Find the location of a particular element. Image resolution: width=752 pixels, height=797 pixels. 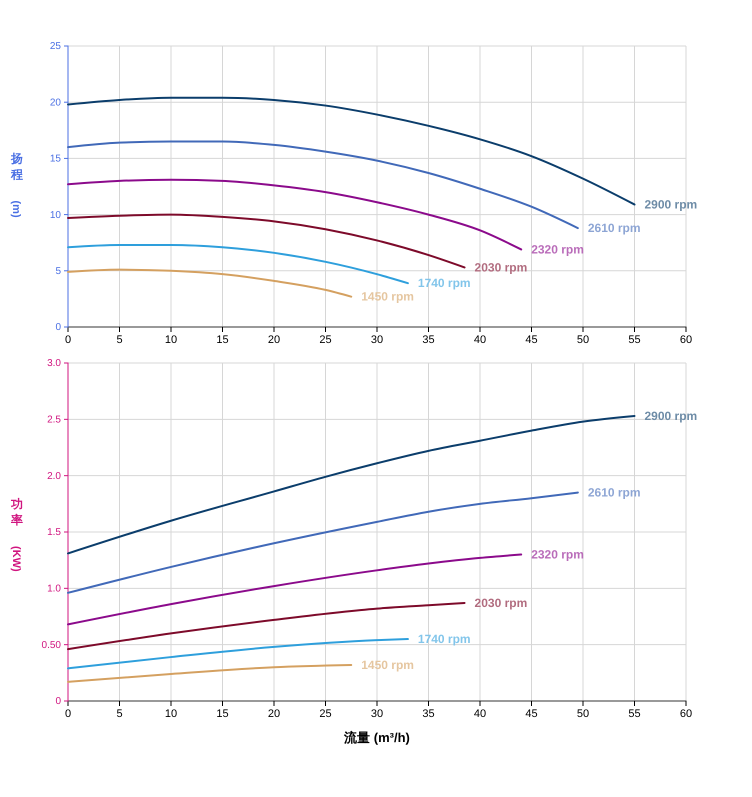

y-tick-label: 1.0 is located at coordinates (54, 589).